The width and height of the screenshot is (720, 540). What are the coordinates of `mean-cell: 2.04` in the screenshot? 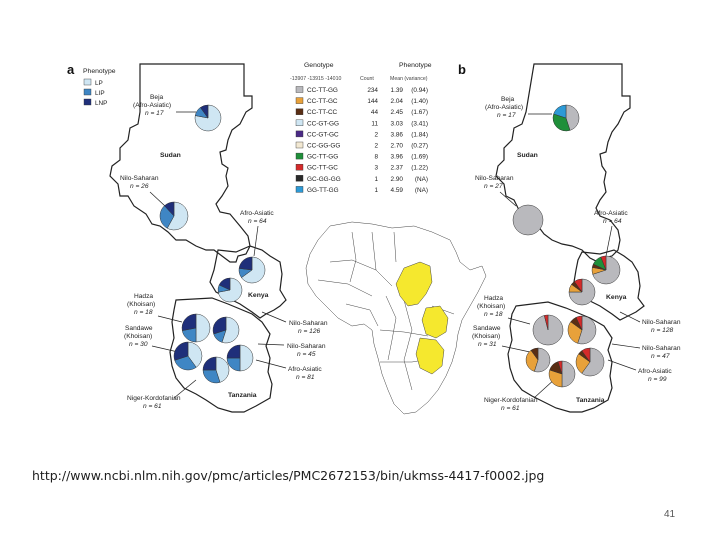 It's located at (397, 101).